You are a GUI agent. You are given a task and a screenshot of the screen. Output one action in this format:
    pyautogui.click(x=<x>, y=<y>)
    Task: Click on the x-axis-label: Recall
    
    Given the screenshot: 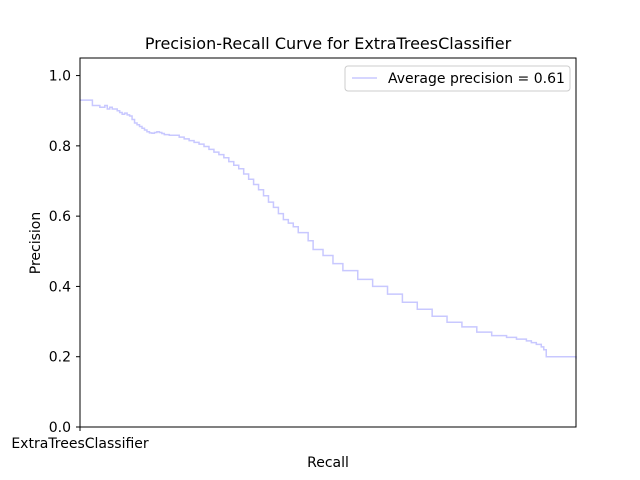 What is the action you would take?
    pyautogui.click(x=328, y=463)
    